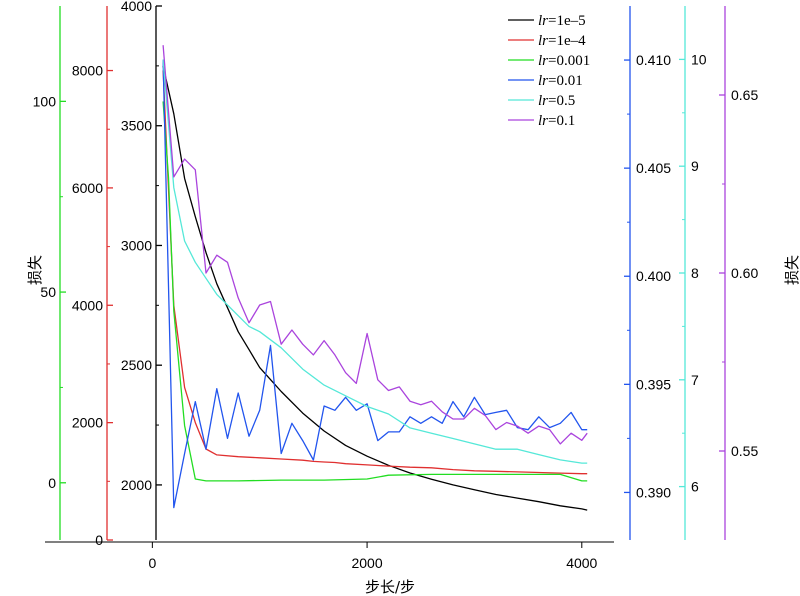  Describe the element at coordinates (564, 61) in the screenshot. I see `legend-label: lr=0.001` at that location.